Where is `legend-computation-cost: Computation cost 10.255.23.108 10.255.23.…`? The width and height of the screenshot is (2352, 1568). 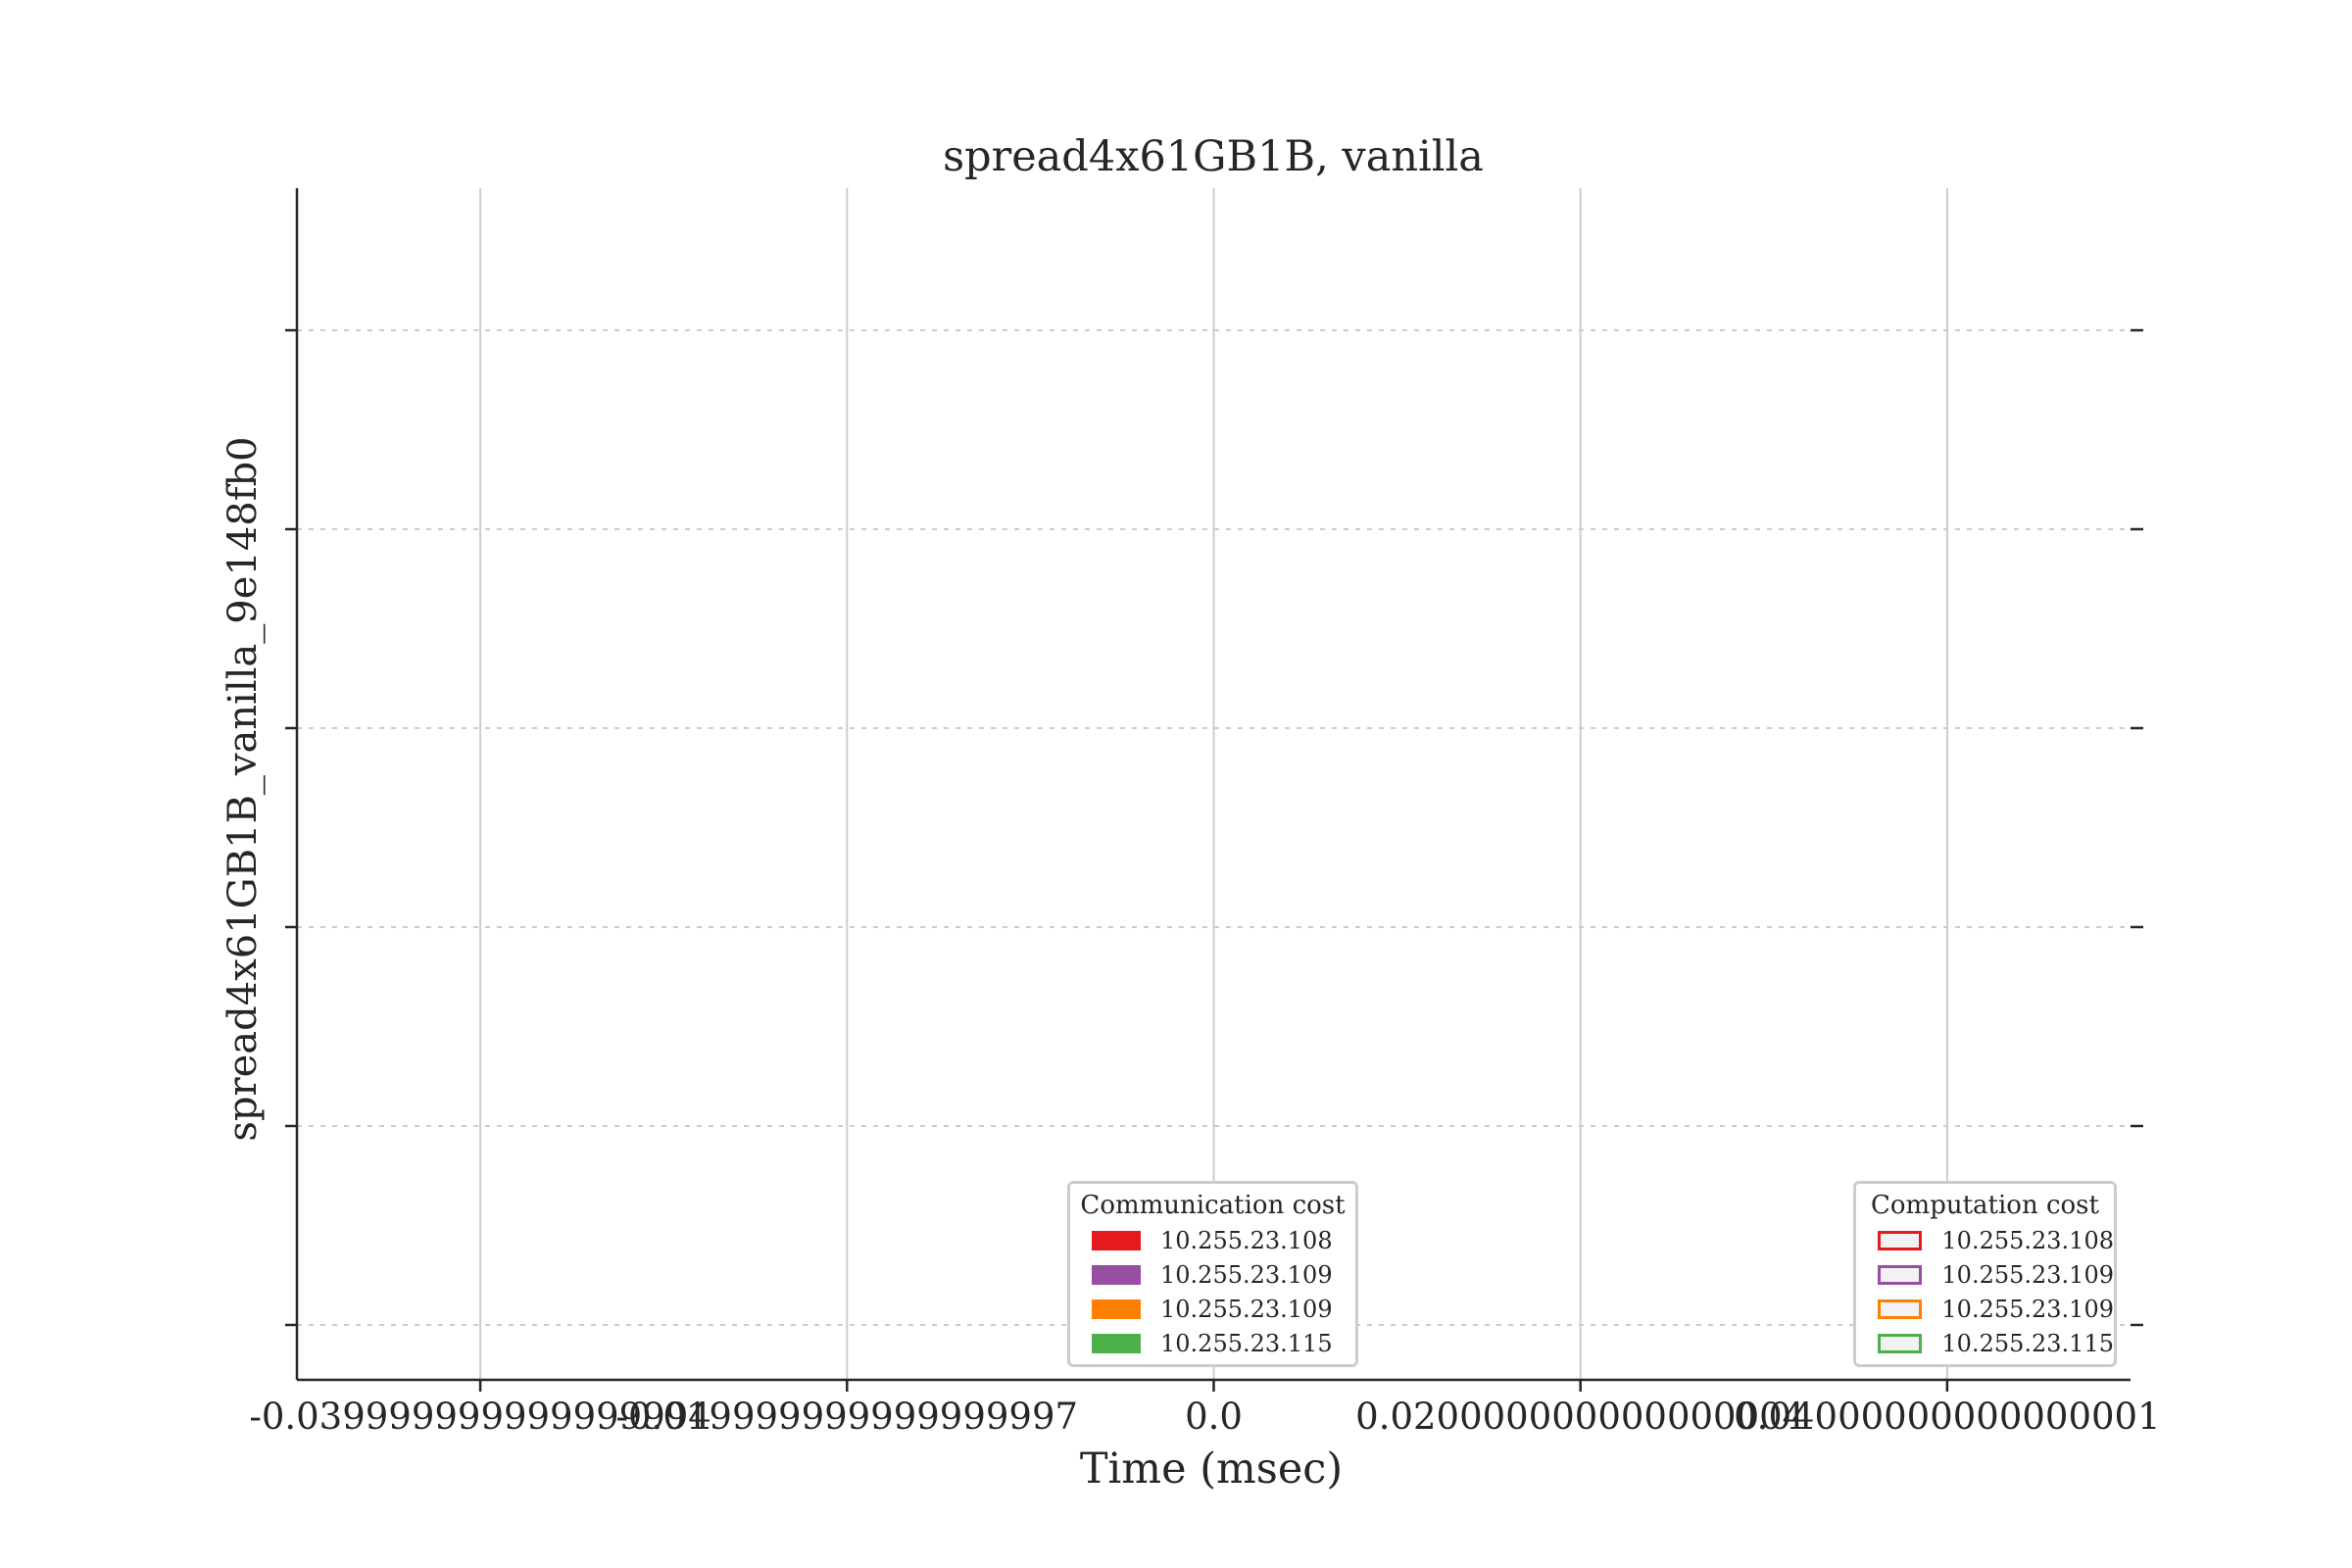
legend-computation-cost: Computation cost 10.255.23.108 10.255.23.… is located at coordinates (1985, 1274).